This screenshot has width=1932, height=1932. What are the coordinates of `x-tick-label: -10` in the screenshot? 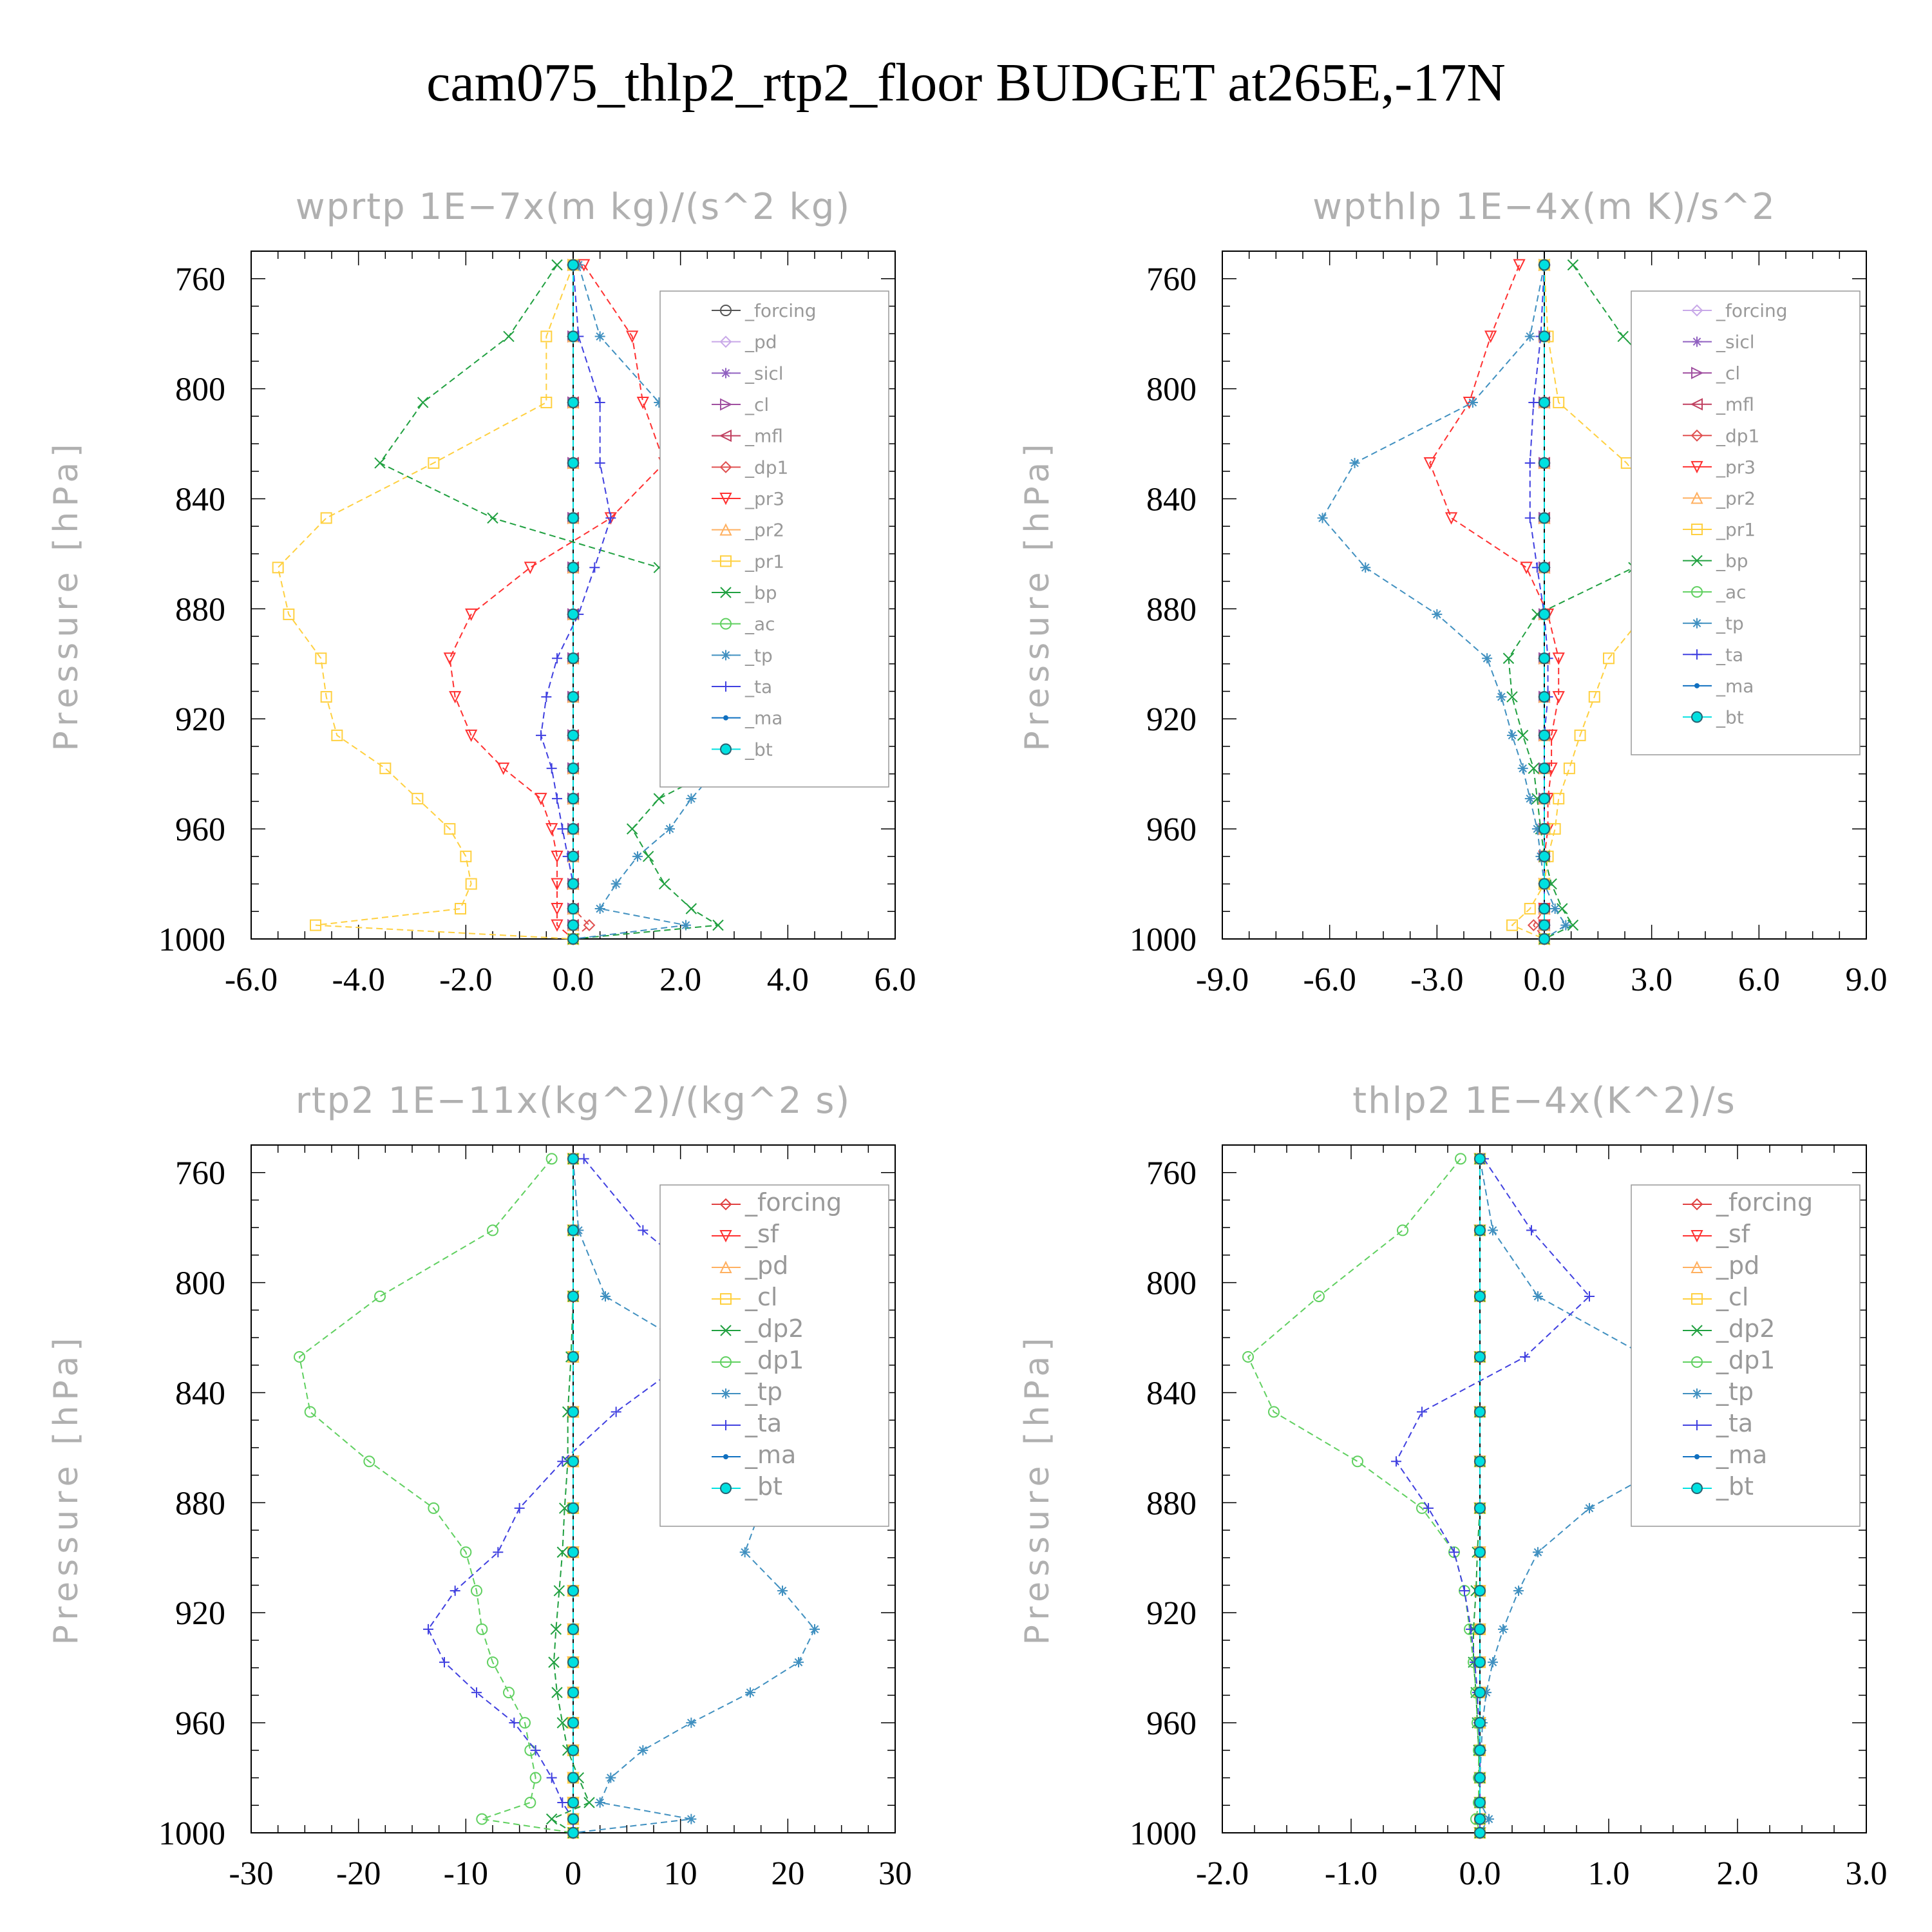 It's located at (466, 1874).